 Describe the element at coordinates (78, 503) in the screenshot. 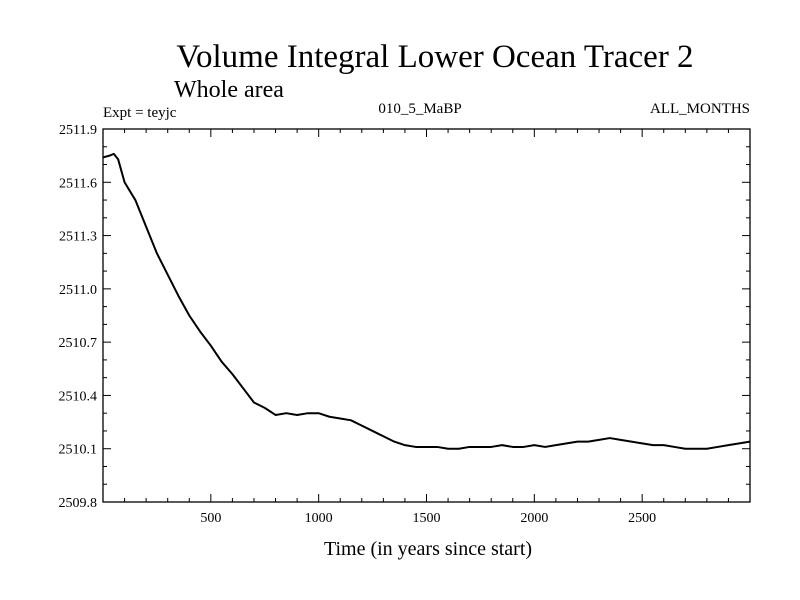

I see `y-tick-label: 2509.8` at that location.